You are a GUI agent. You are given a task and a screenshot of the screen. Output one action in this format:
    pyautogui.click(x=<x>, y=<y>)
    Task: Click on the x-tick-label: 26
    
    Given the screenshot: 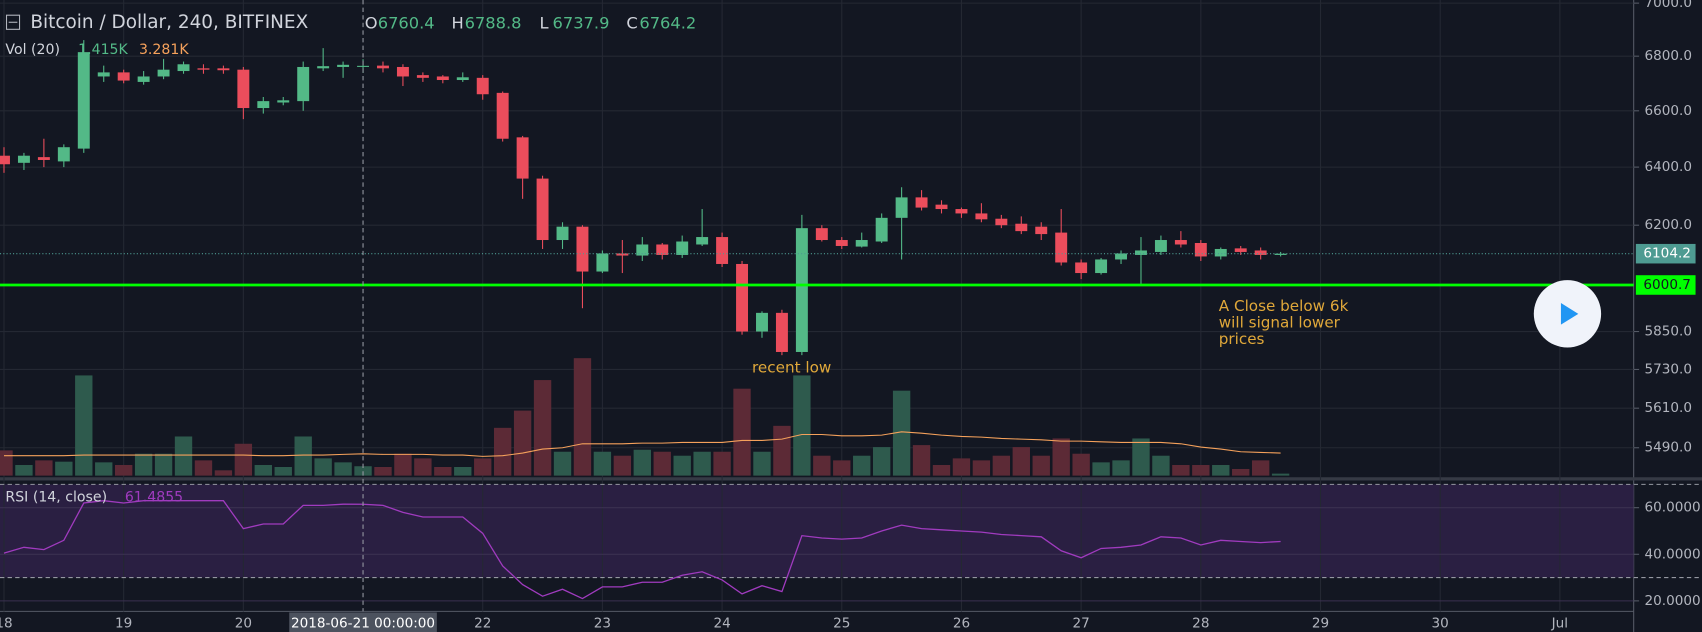 What is the action you would take?
    pyautogui.click(x=961, y=623)
    